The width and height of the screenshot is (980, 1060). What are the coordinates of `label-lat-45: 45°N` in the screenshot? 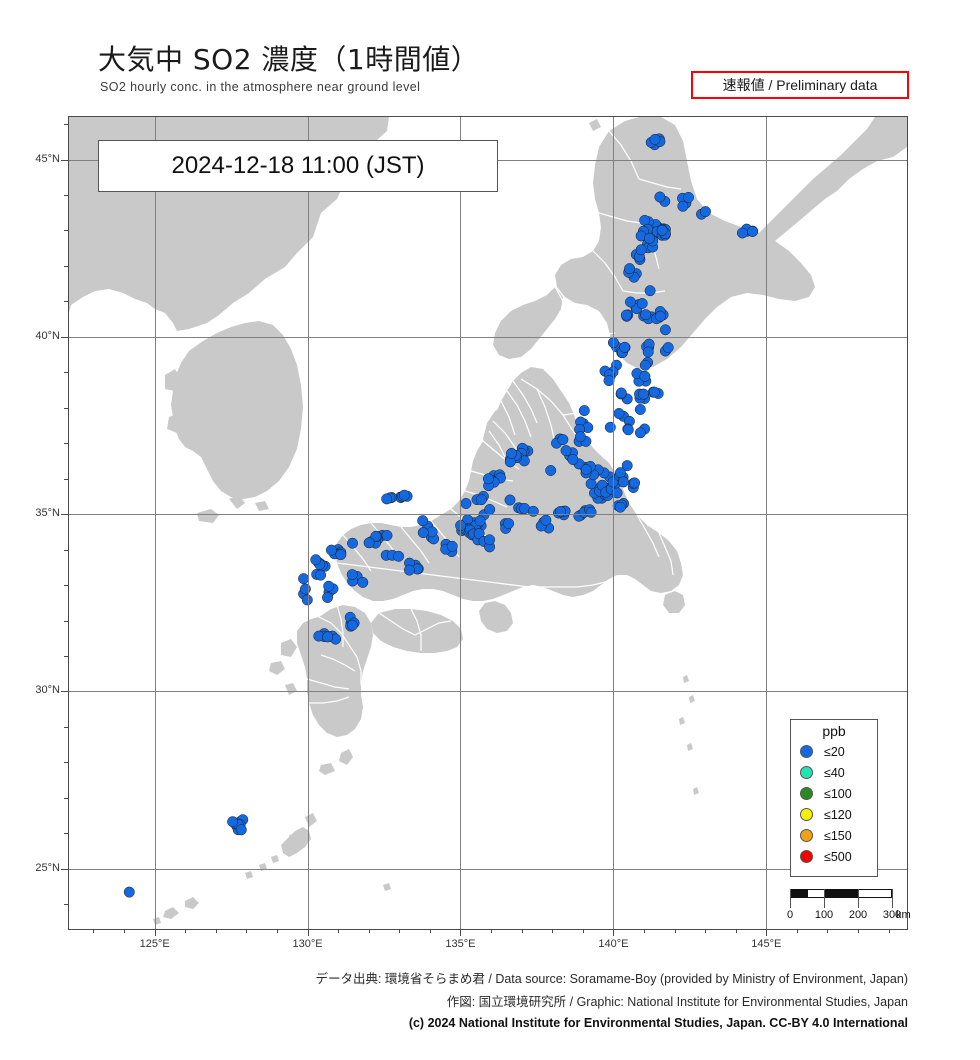 It's located at (47, 158).